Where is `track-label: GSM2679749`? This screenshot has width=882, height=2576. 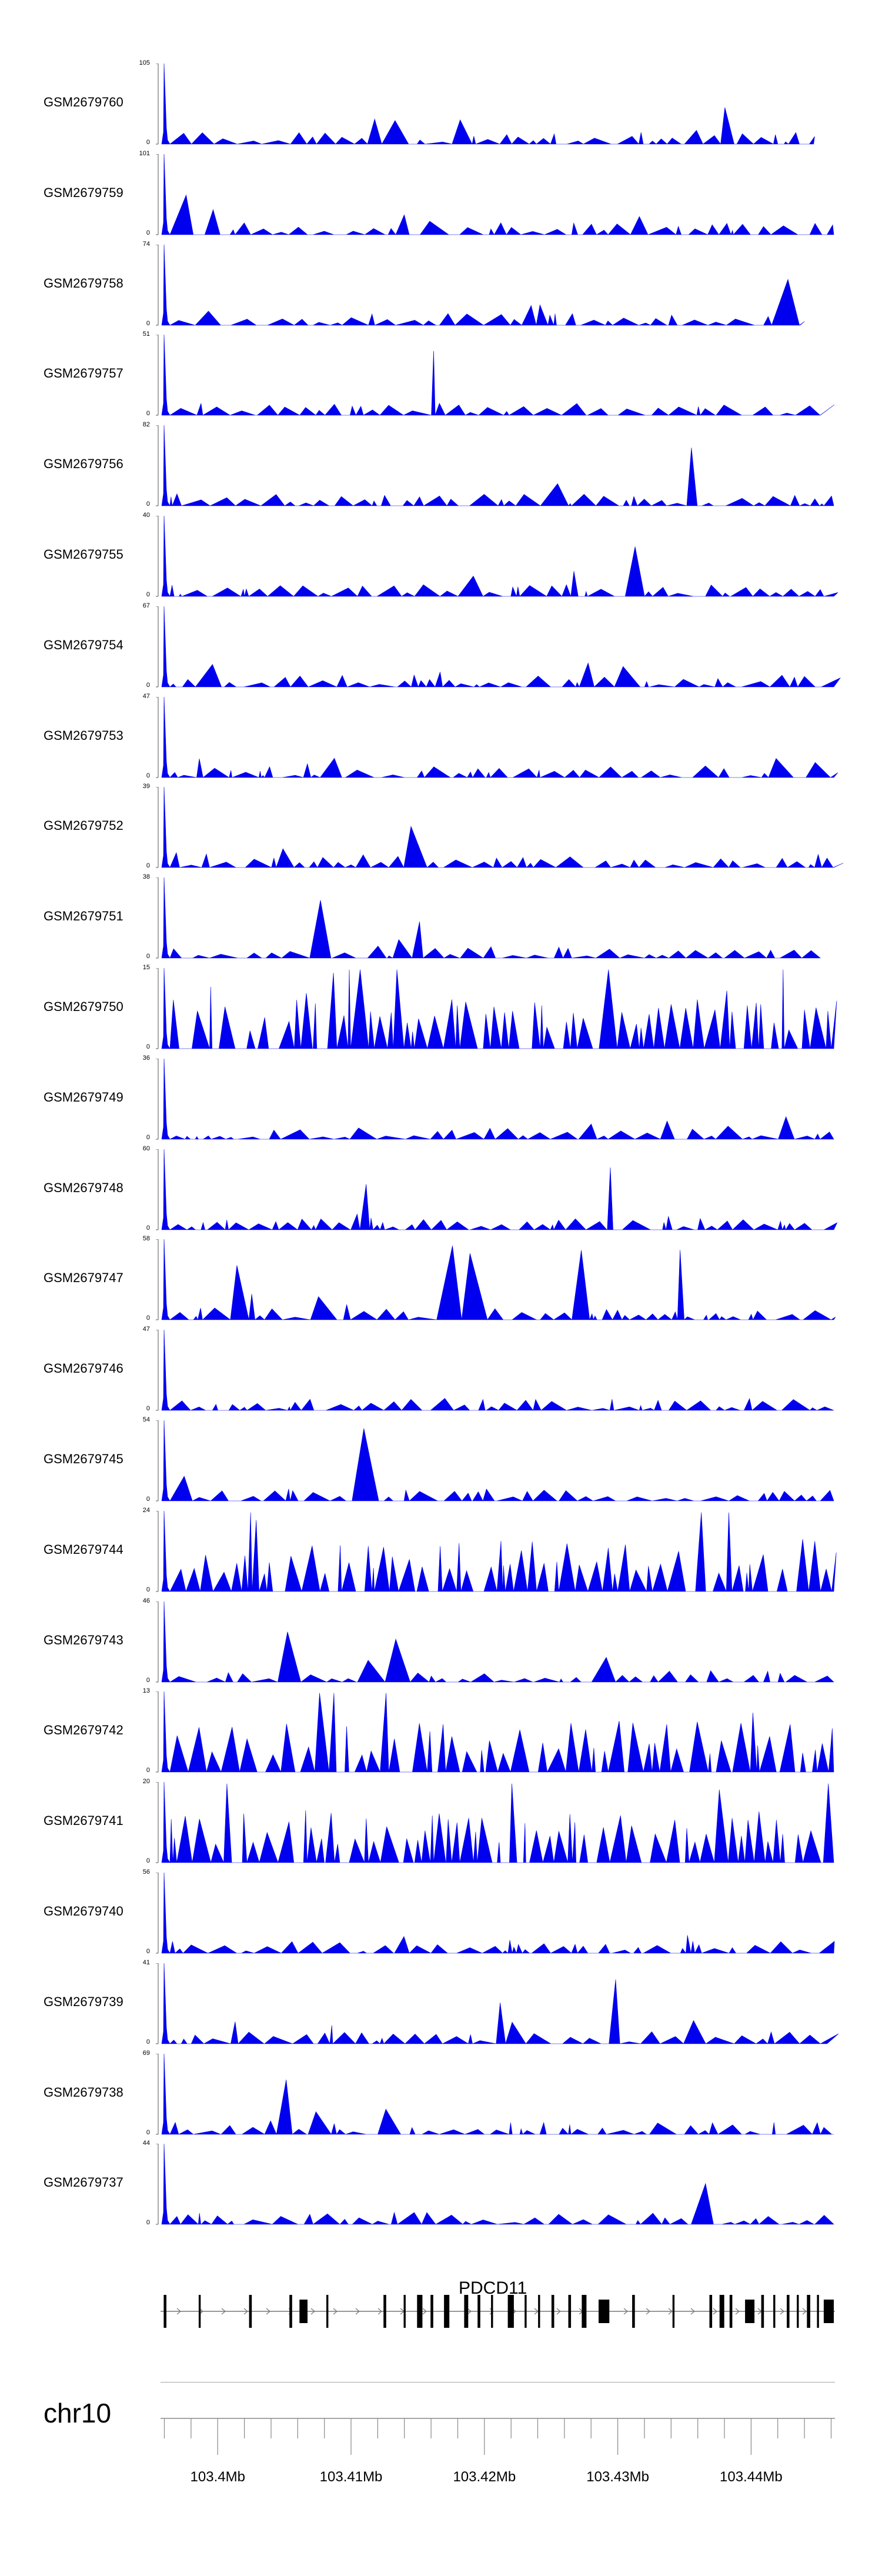 track-label: GSM2679749 is located at coordinates (83, 1097).